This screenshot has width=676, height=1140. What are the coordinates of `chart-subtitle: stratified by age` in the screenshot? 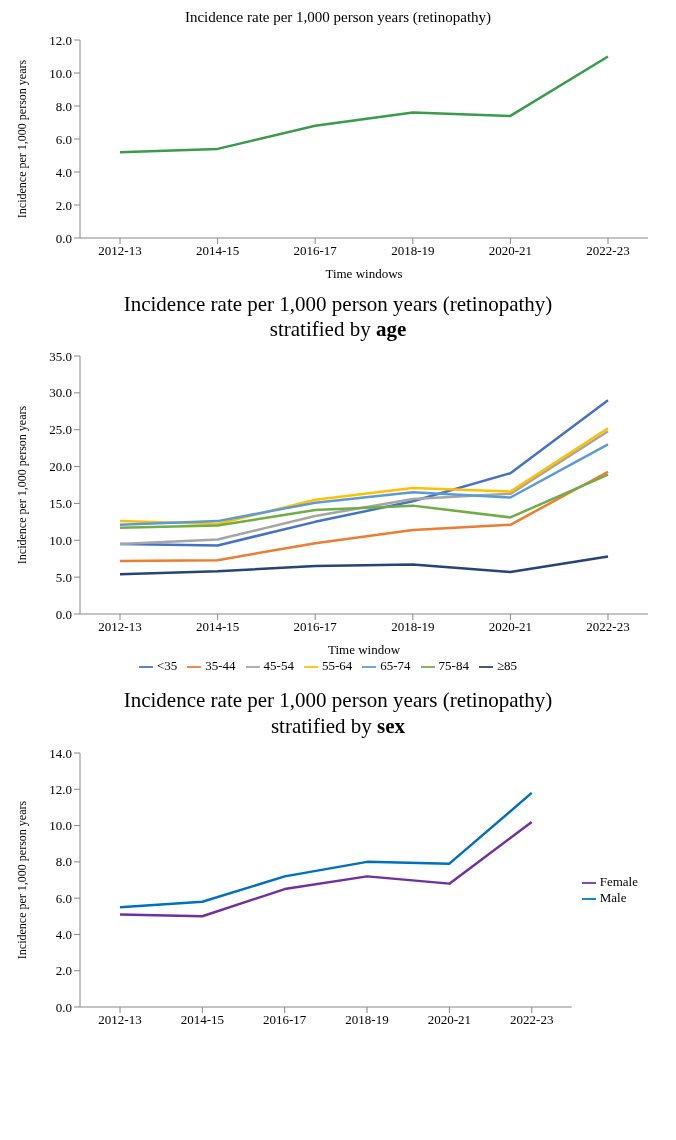 It's located at (338, 330).